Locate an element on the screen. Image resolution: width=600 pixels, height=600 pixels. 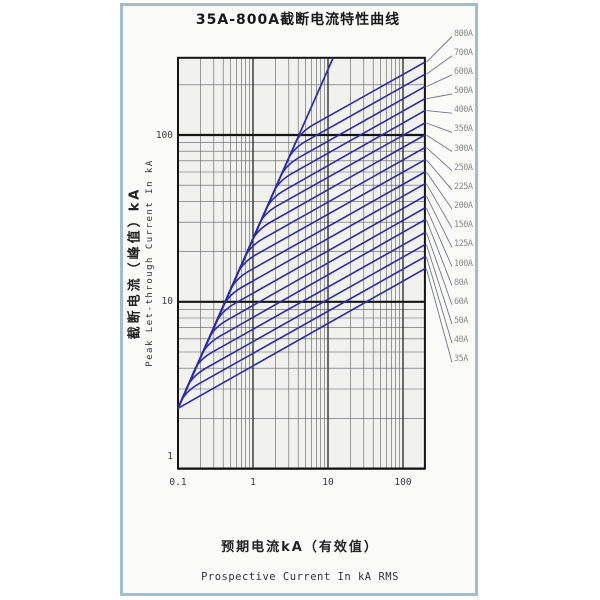
y-axis-label-en: Peak Let-through Current In kA is located at coordinates (150, 263).